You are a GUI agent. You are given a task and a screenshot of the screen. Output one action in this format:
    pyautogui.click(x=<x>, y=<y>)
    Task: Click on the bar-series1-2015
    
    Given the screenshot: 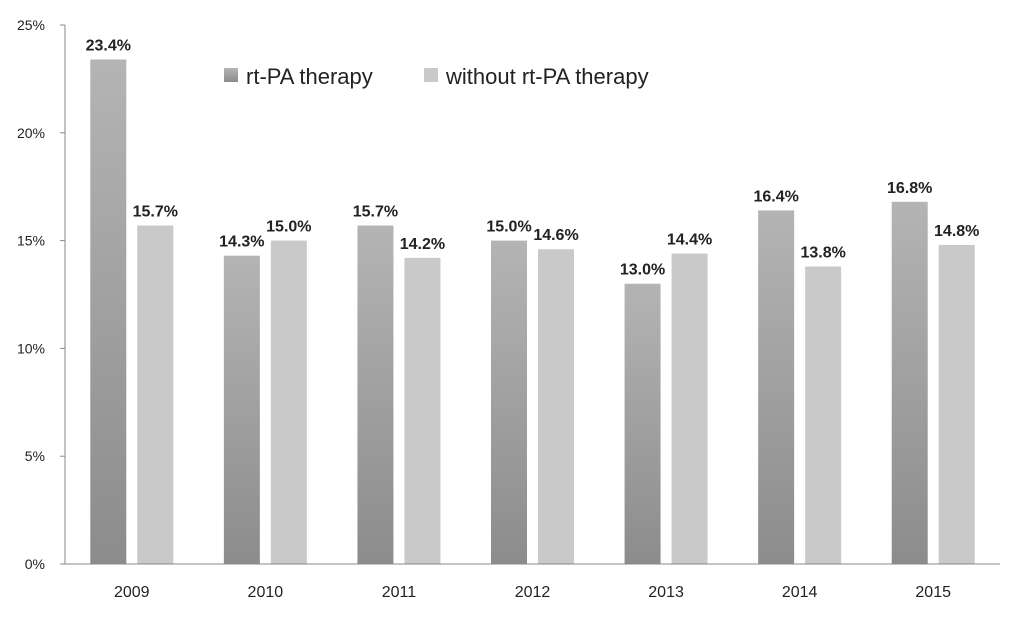 What is the action you would take?
    pyautogui.click(x=956, y=404)
    